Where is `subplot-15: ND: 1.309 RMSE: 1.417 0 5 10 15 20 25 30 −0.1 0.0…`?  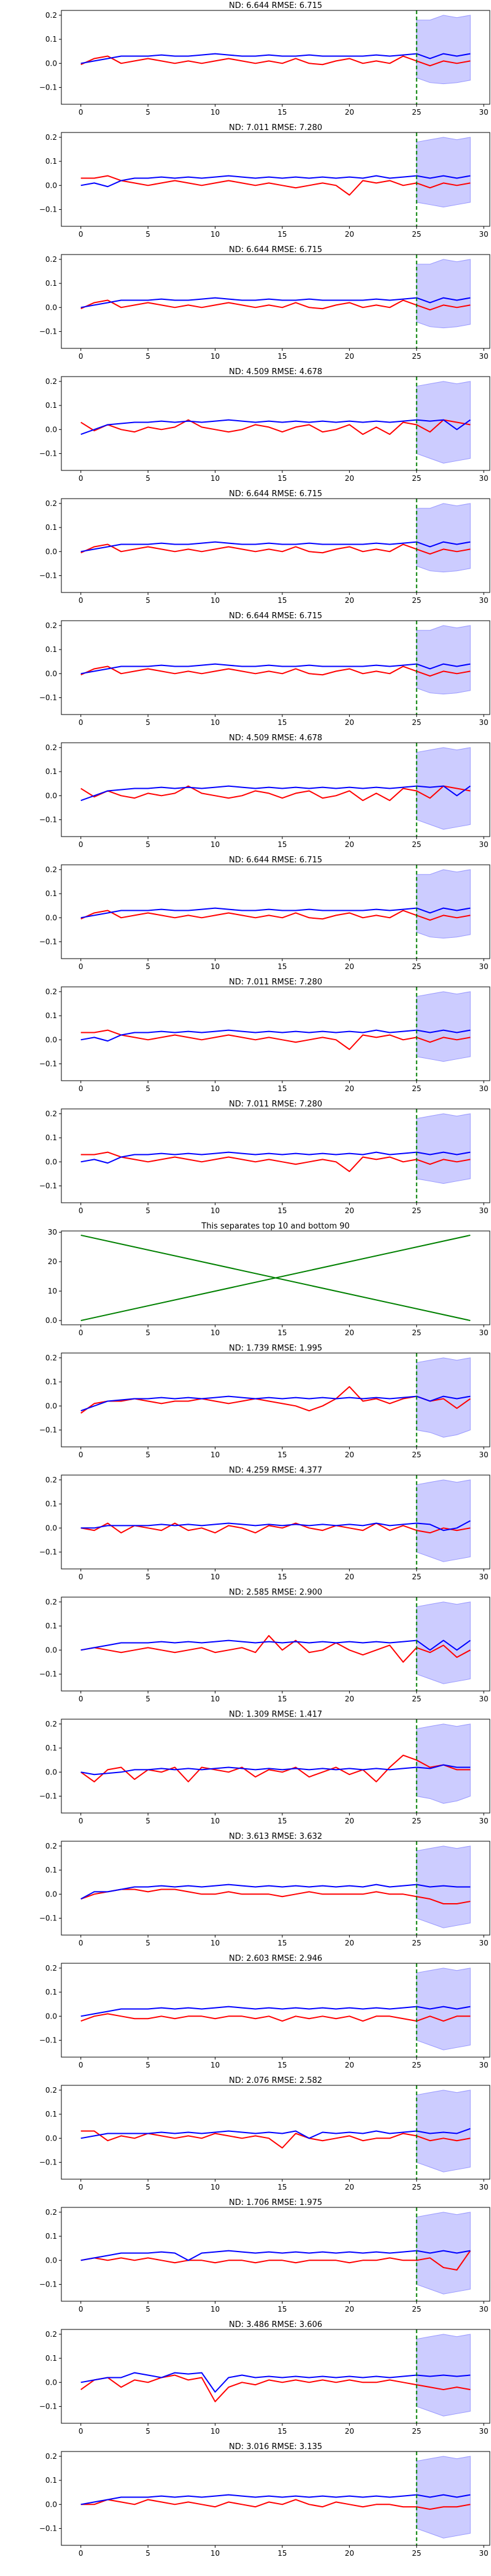
subplot-15: ND: 1.309 RMSE: 1.417 0 5 10 15 20 25 30 −0.1 0.0… is located at coordinates (265, 1767).